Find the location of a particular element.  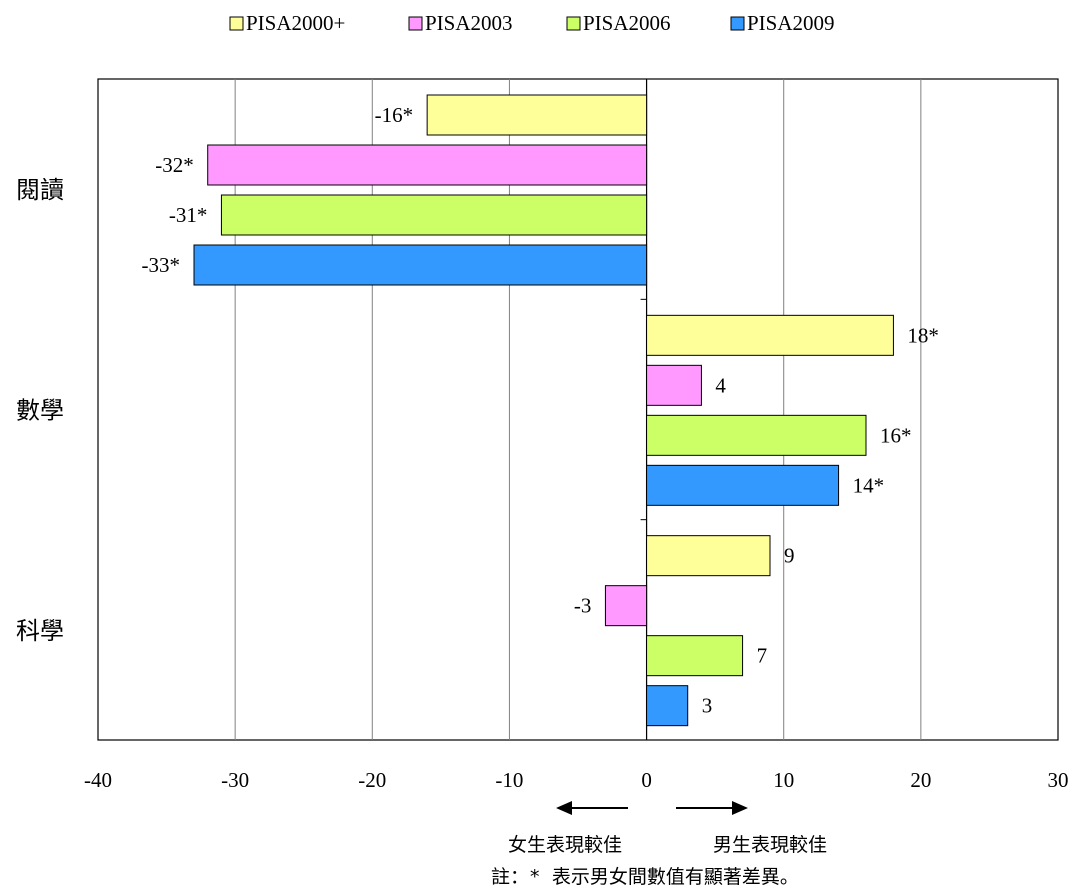

category-ticks is located at coordinates (643, 409).